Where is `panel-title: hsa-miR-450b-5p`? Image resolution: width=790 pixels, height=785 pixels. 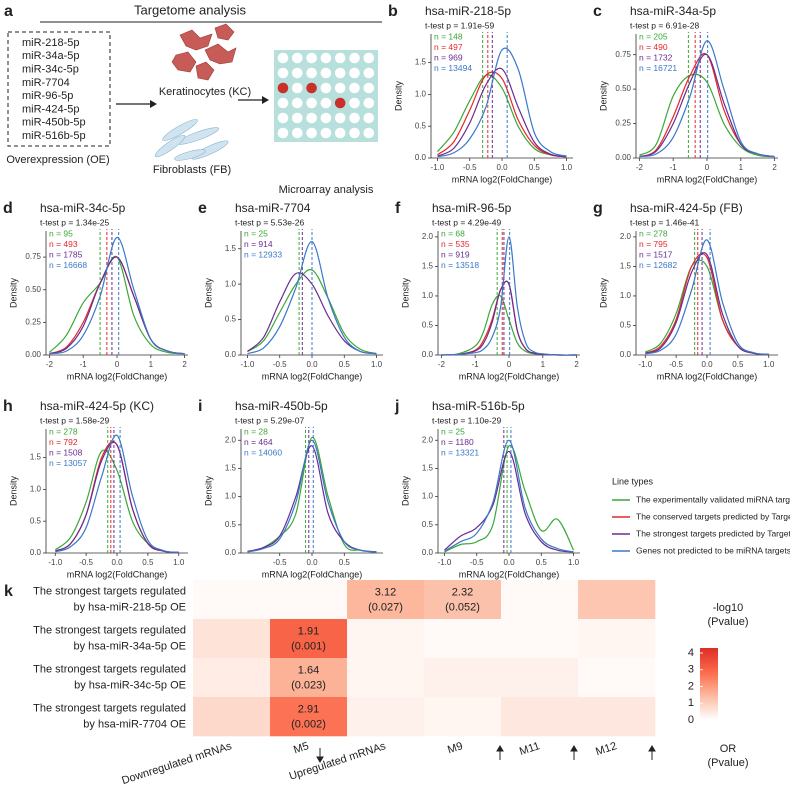
panel-title: hsa-miR-450b-5p is located at coordinates (281, 406).